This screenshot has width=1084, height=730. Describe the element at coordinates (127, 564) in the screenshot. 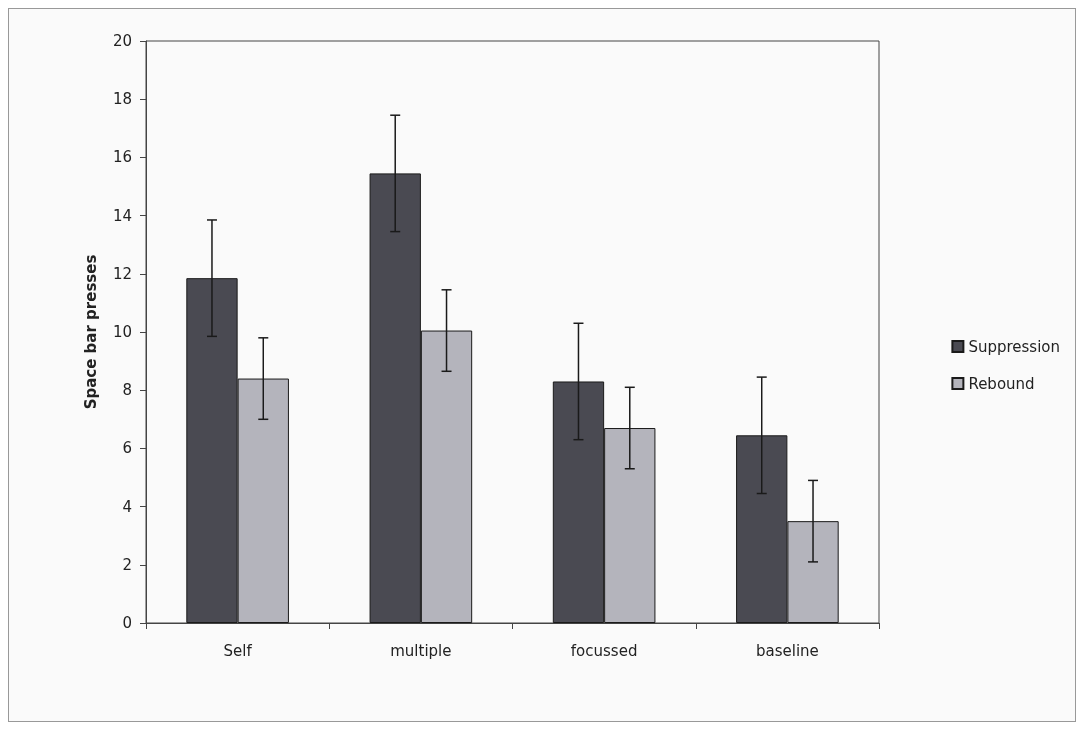

I see `y-tick-label: 2` at that location.